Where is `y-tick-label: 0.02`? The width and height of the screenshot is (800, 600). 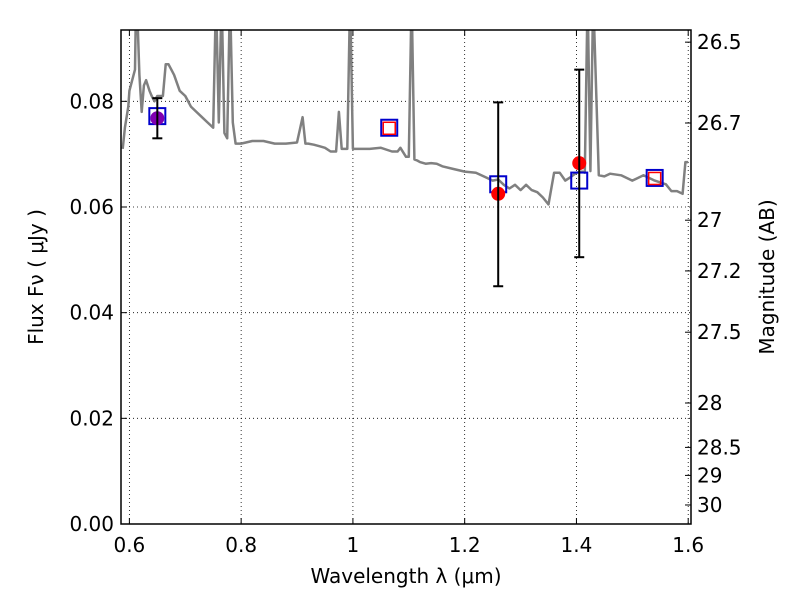 y-tick-label: 0.02 is located at coordinates (91, 418).